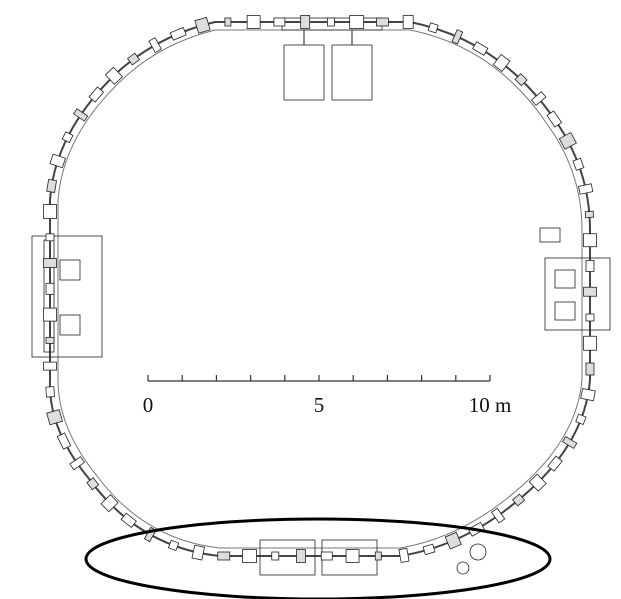  Describe the element at coordinates (148, 405) in the screenshot. I see `scale-label: 0` at that location.